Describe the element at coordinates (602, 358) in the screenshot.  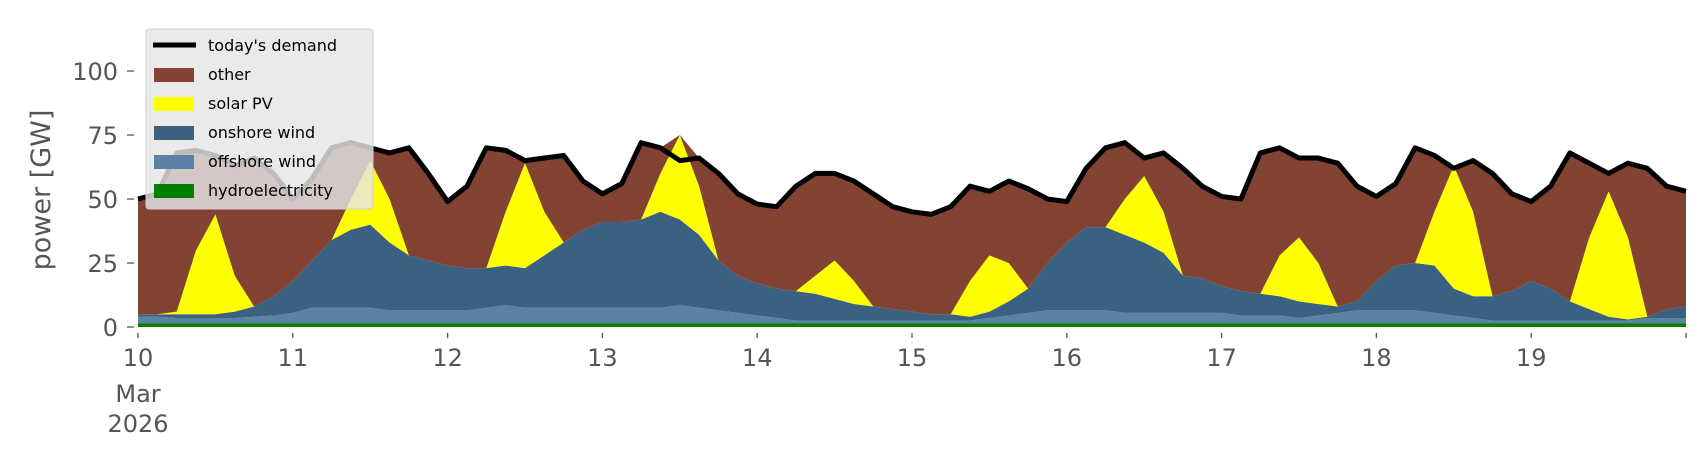
I see `x-tick-label: 13` at that location.